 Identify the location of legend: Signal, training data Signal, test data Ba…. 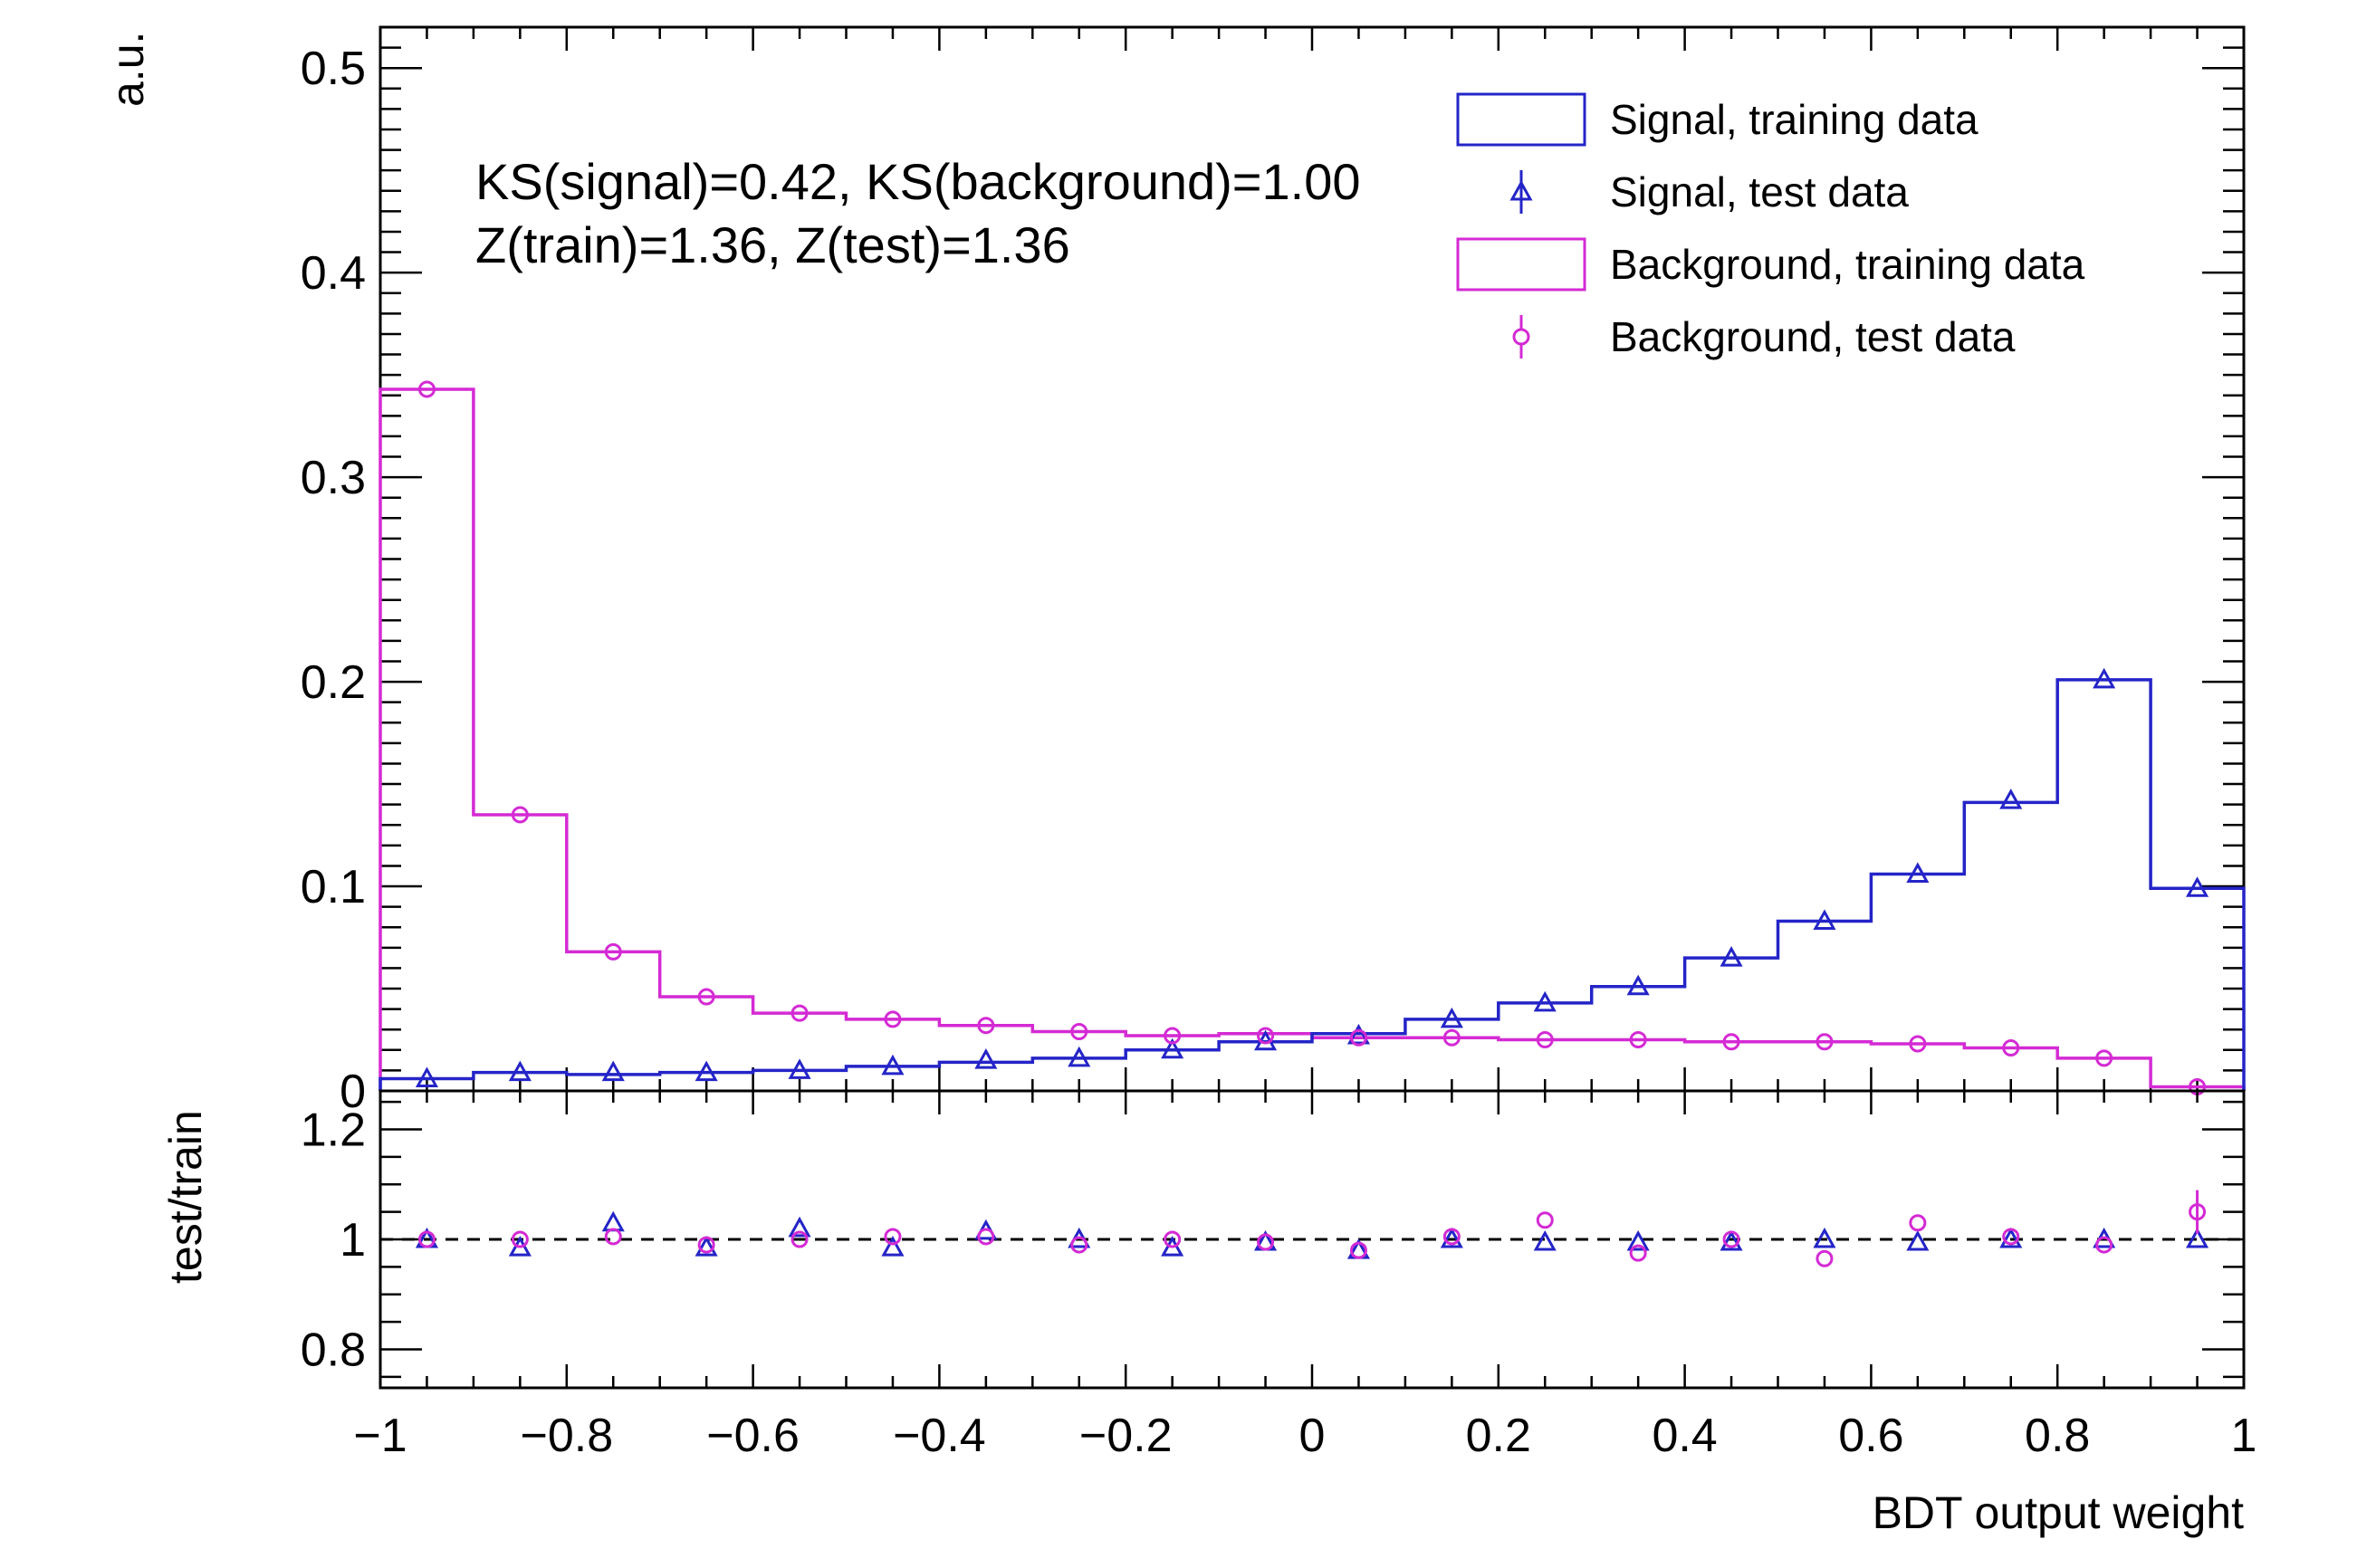
(1770, 226).